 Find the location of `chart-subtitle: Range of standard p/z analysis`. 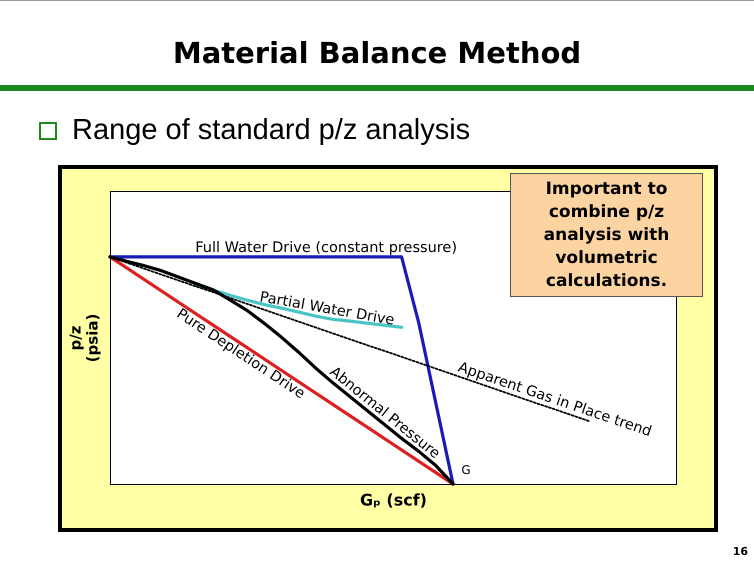

chart-subtitle: Range of standard p/z analysis is located at coordinates (271, 130).